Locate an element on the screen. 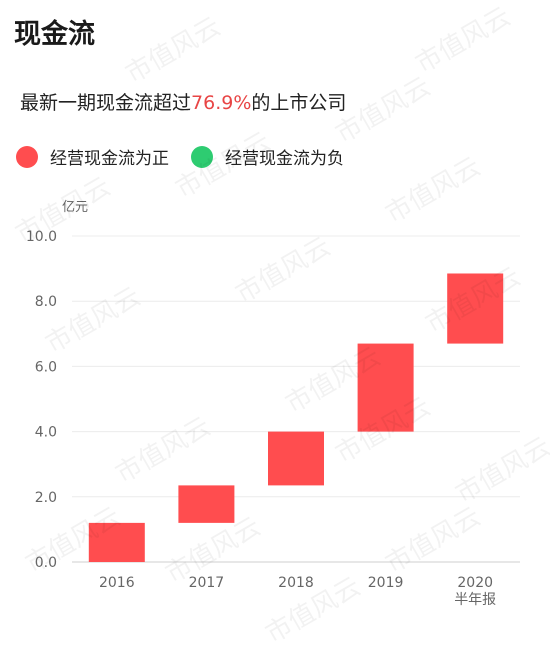 Image resolution: width=550 pixels, height=651 pixels. legend-dot-positive-icon is located at coordinates (27, 156).